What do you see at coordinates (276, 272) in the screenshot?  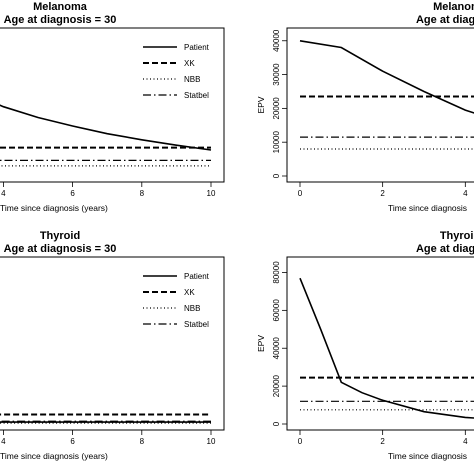 I see `y-tick-label: 80000` at bounding box center [276, 272].